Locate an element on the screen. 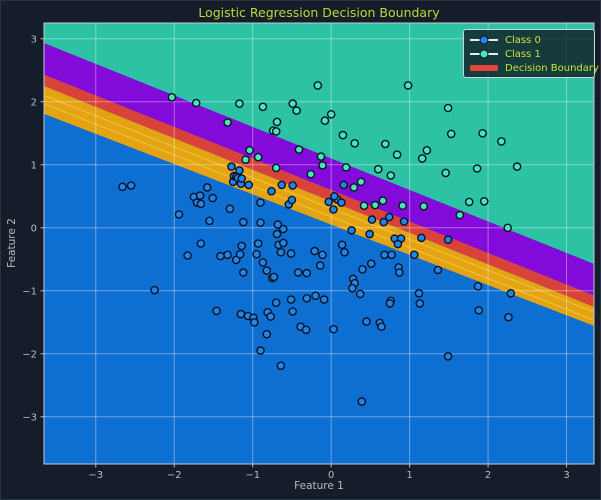  y-axis-label: Feature 2 is located at coordinates (12, 243).